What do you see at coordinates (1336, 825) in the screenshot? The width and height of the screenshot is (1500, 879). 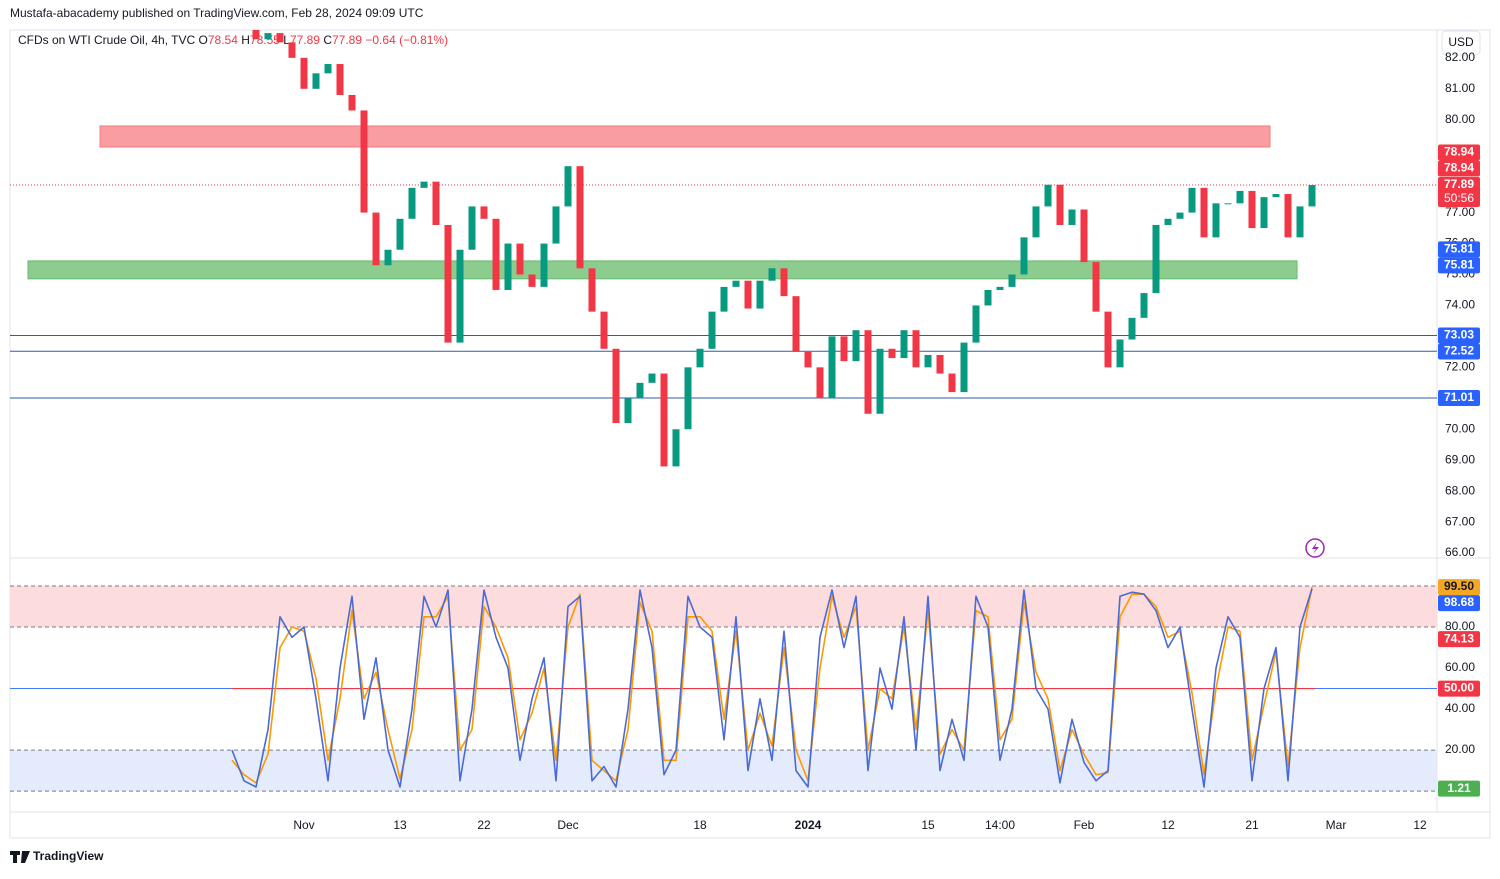 I see `x-tick-label: Mar` at bounding box center [1336, 825].